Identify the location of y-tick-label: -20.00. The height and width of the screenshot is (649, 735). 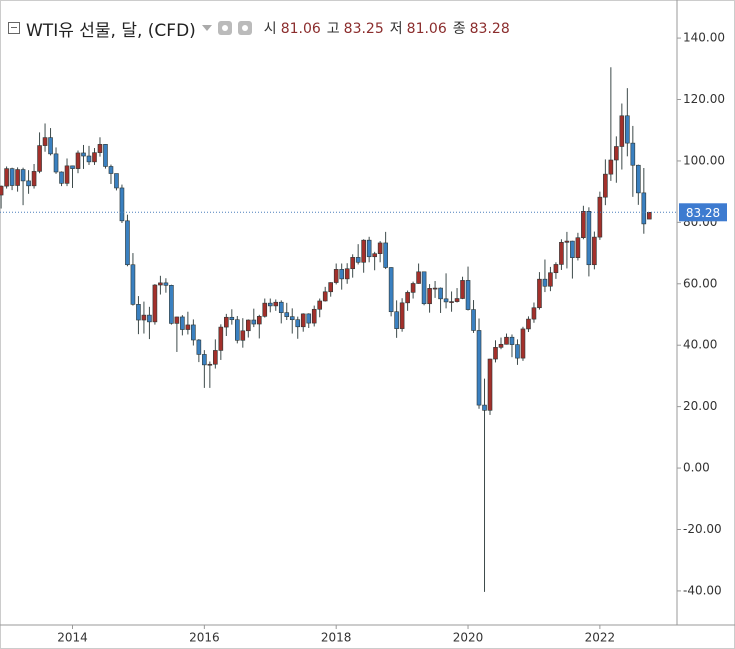
(702, 529).